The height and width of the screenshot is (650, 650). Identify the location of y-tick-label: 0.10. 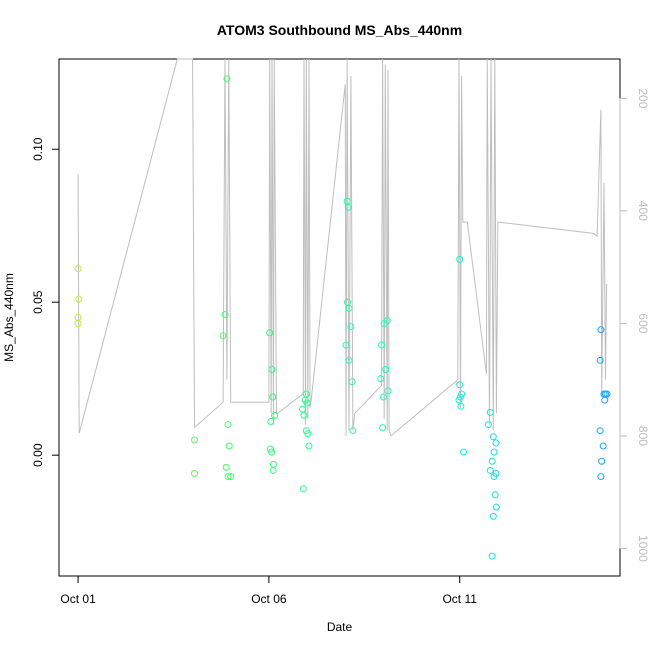
(38, 149).